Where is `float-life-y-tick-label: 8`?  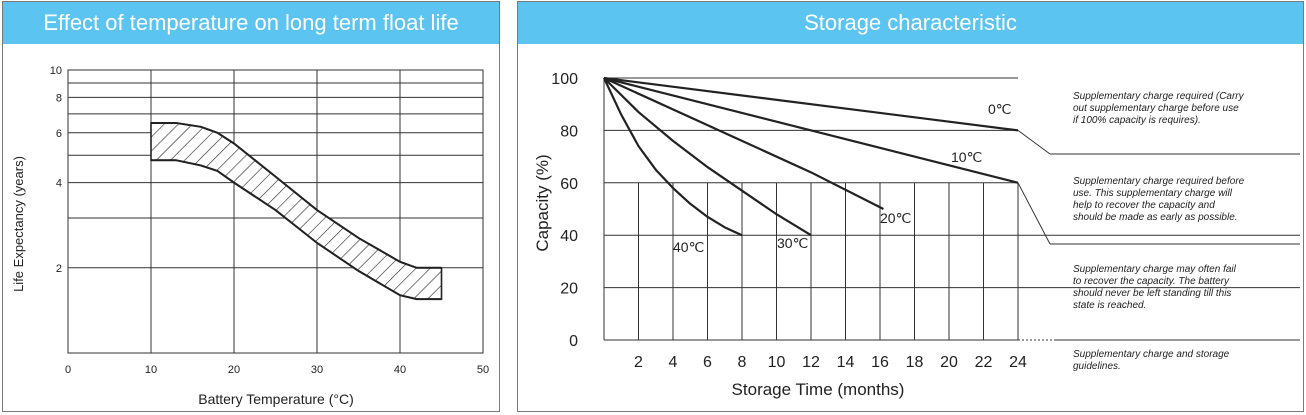 float-life-y-tick-label: 8 is located at coordinates (59, 98).